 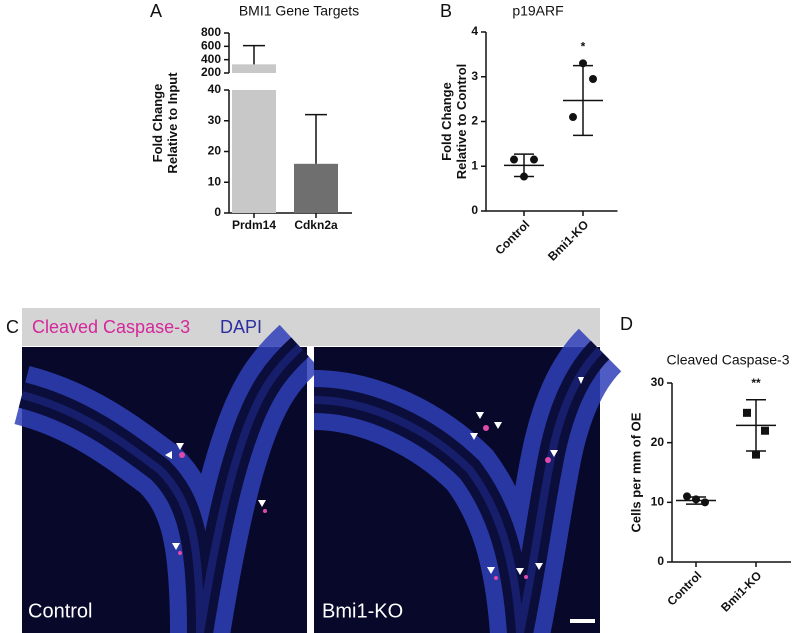 I want to click on condition-label: Control, so click(x=60, y=611).